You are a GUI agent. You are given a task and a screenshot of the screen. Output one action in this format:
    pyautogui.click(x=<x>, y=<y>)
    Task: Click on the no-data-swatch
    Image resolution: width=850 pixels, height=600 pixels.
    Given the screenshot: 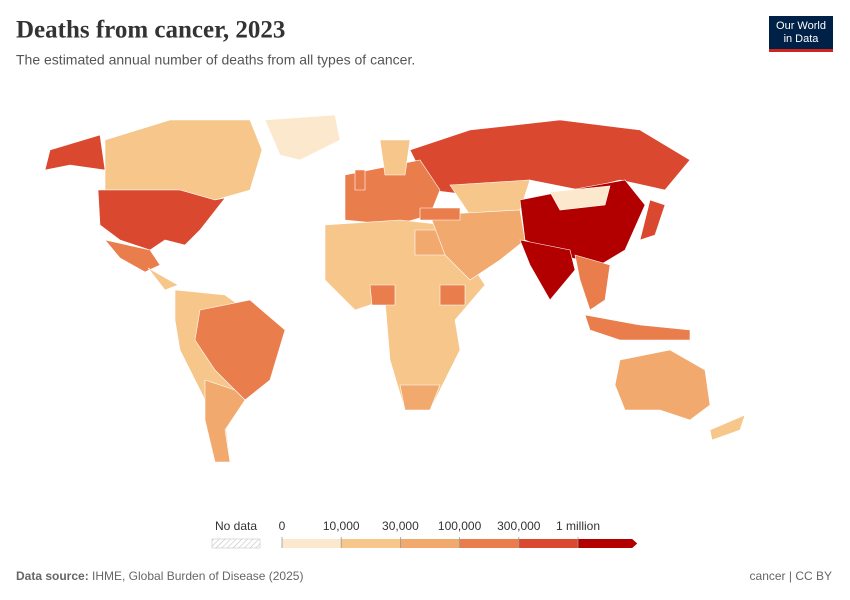 What is the action you would take?
    pyautogui.click(x=236, y=543)
    